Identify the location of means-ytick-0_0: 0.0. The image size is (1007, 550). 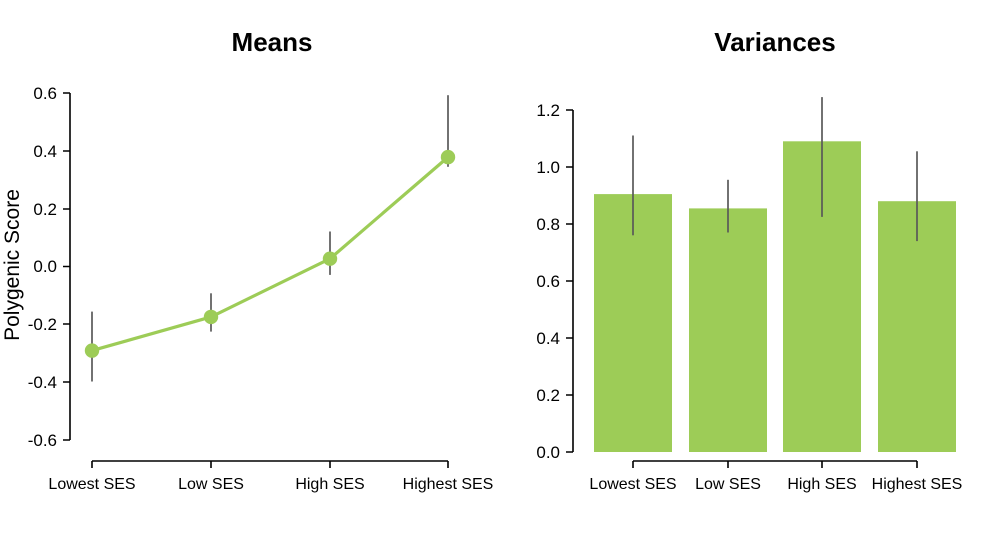
(45, 266).